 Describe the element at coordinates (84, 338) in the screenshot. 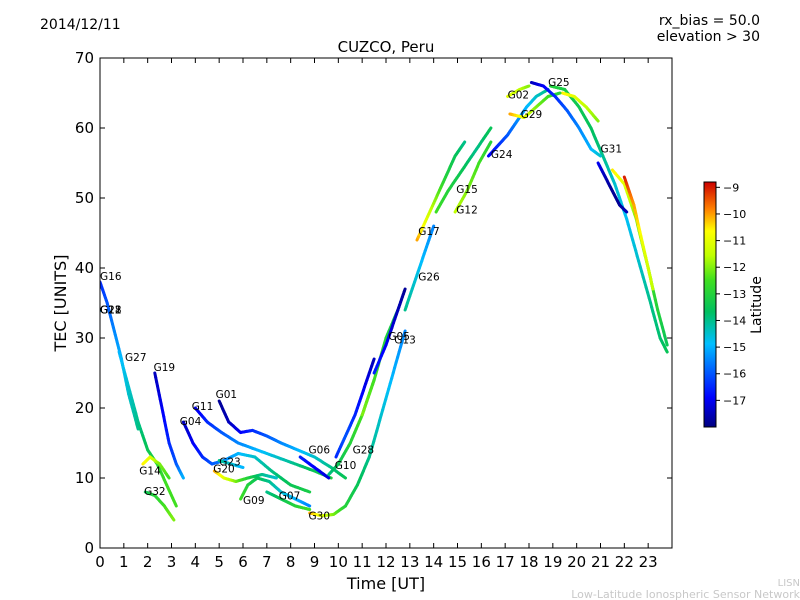

I see `y-tick-label: 30` at that location.